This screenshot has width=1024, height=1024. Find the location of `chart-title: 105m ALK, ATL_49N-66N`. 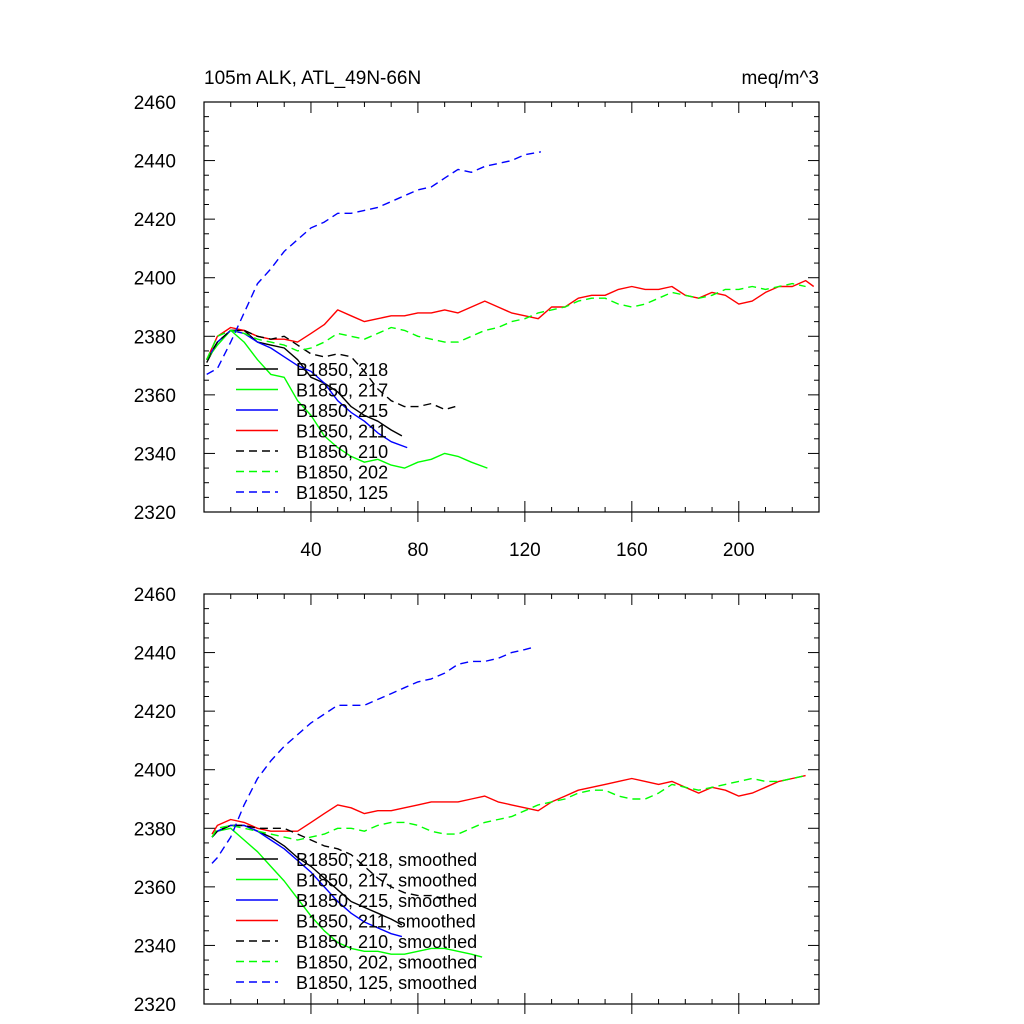

chart-title: 105m ALK, ATL_49N-66N is located at coordinates (312, 78).